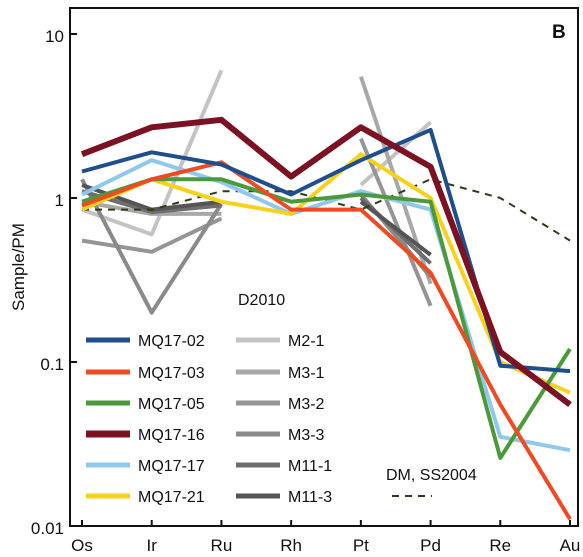 The height and width of the screenshot is (557, 583). What do you see at coordinates (54, 36) in the screenshot?
I see `y-tick-label: 10` at bounding box center [54, 36].